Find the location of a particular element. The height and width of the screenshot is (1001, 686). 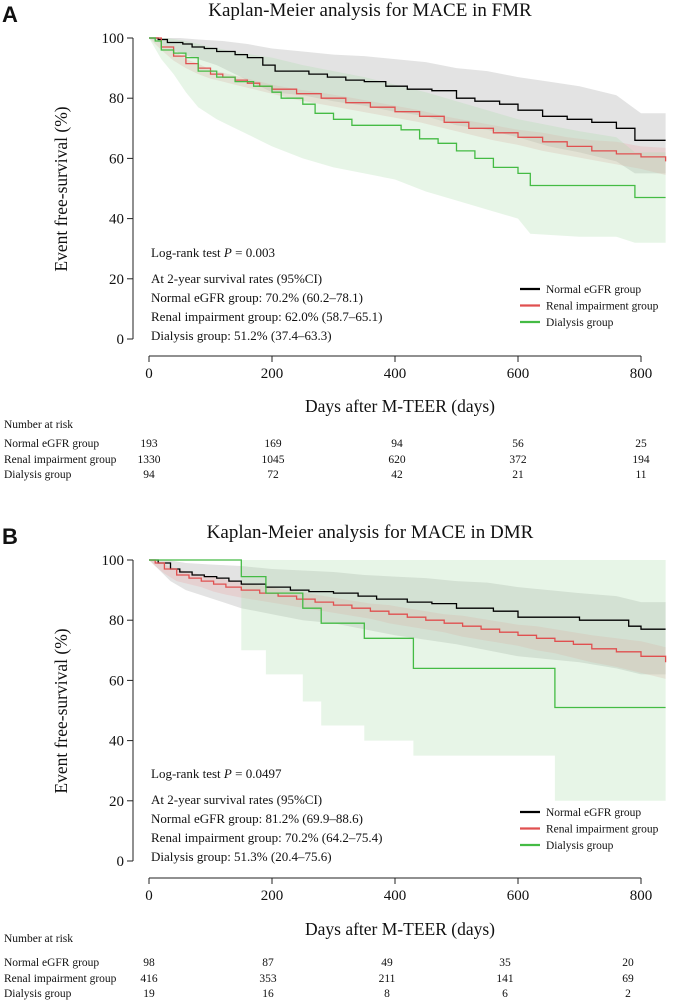

risk-value: 35 is located at coordinates (505, 963).